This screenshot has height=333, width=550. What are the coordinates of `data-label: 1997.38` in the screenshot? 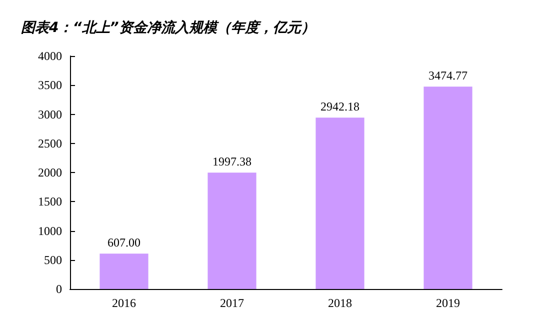 It's located at (232, 161).